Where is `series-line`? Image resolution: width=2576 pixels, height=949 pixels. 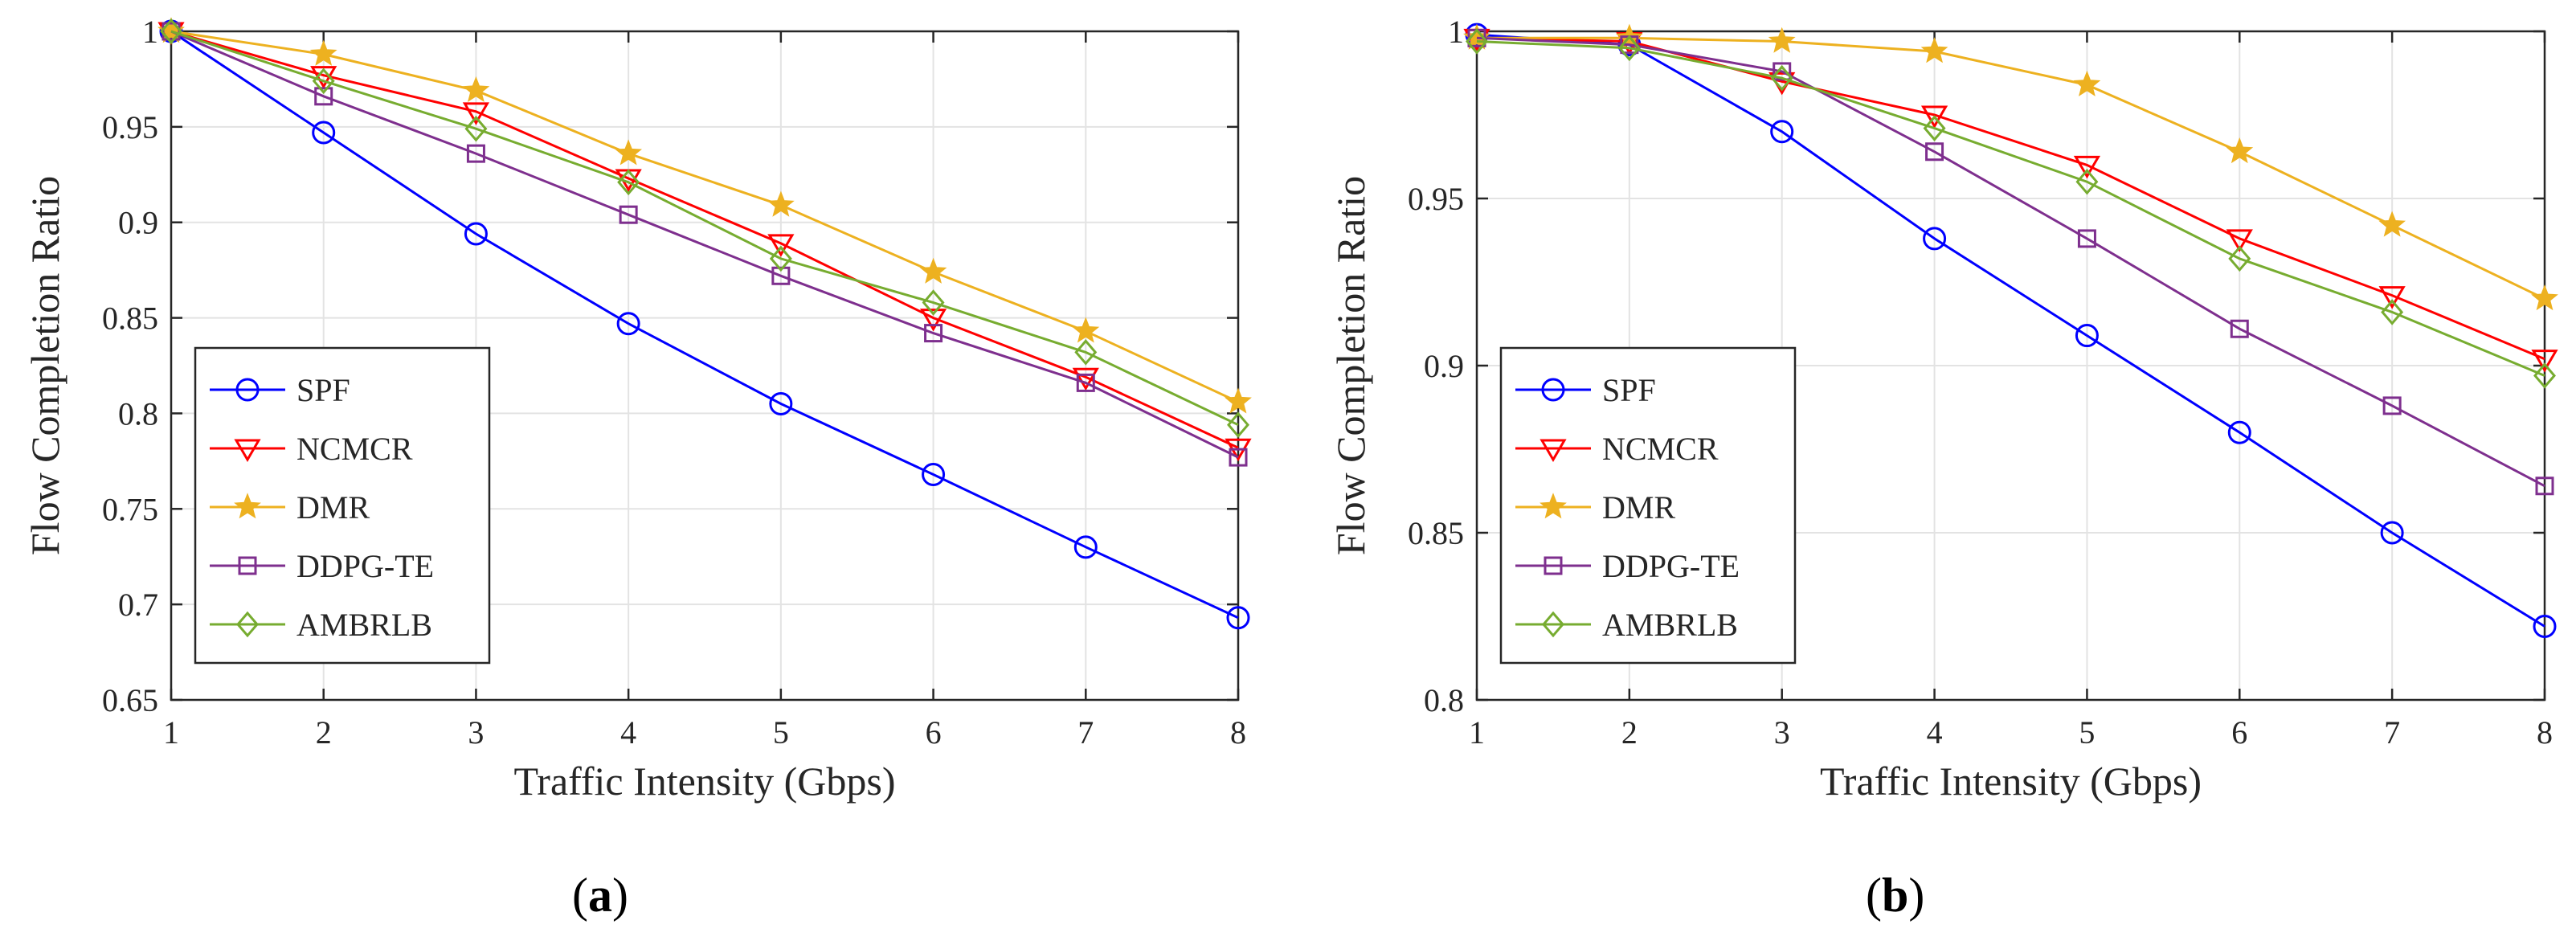
series-line is located at coordinates (2010, 208).